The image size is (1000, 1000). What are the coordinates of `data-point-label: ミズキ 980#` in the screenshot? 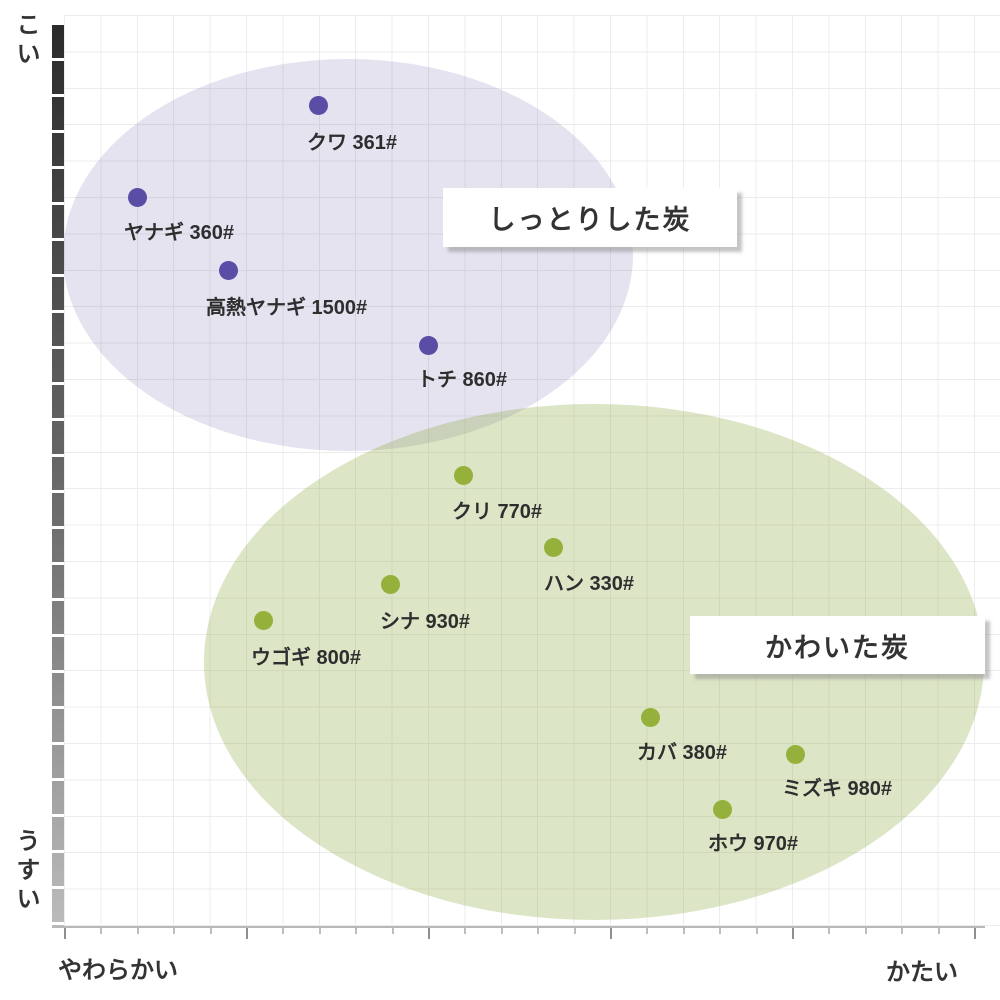 It's located at (837, 789).